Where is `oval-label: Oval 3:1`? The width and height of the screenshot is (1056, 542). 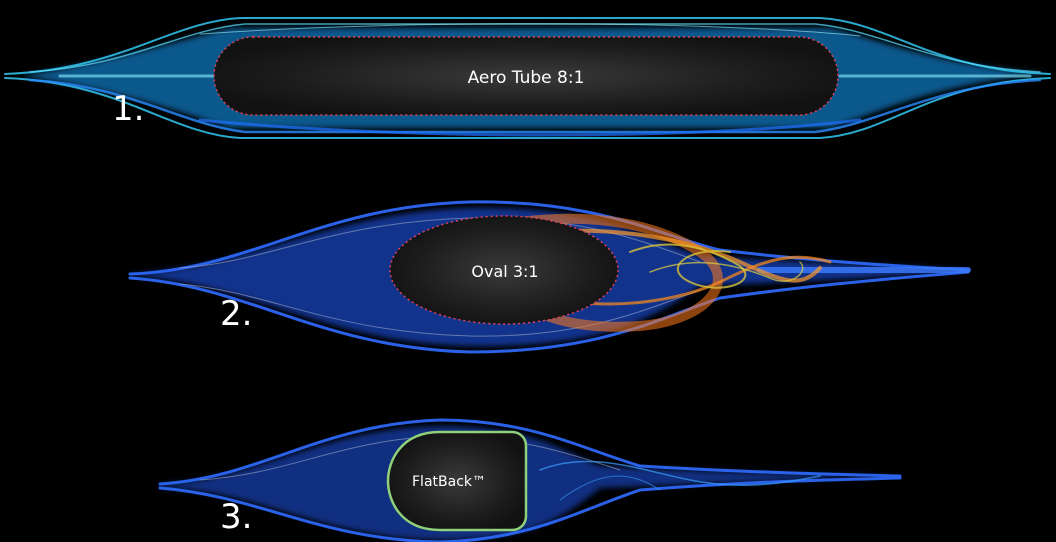
oval-label: Oval 3:1 is located at coordinates (504, 271).